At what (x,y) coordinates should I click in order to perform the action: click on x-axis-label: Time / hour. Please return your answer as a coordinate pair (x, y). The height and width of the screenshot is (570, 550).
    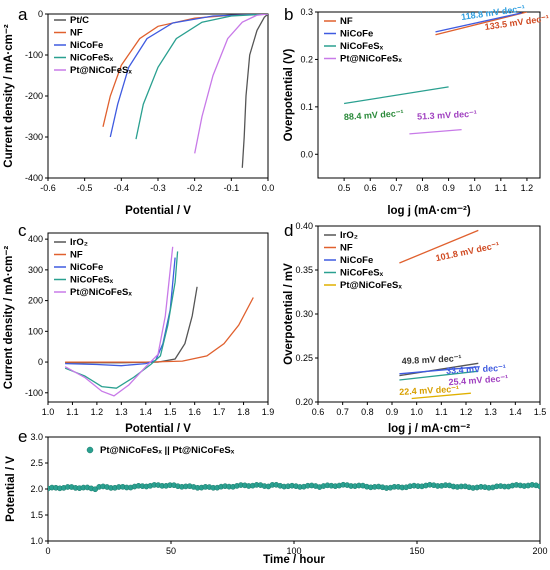
    Looking at the image, I should click on (294, 560).